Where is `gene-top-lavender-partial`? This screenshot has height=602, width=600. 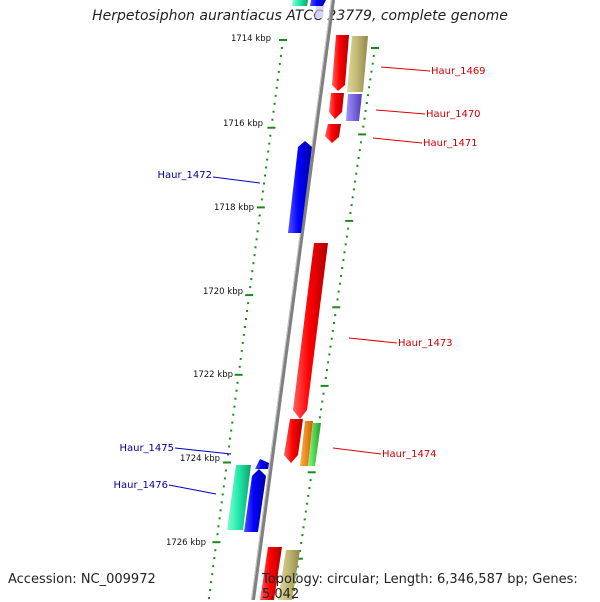 gene-top-lavender-partial is located at coordinates (319, 12).